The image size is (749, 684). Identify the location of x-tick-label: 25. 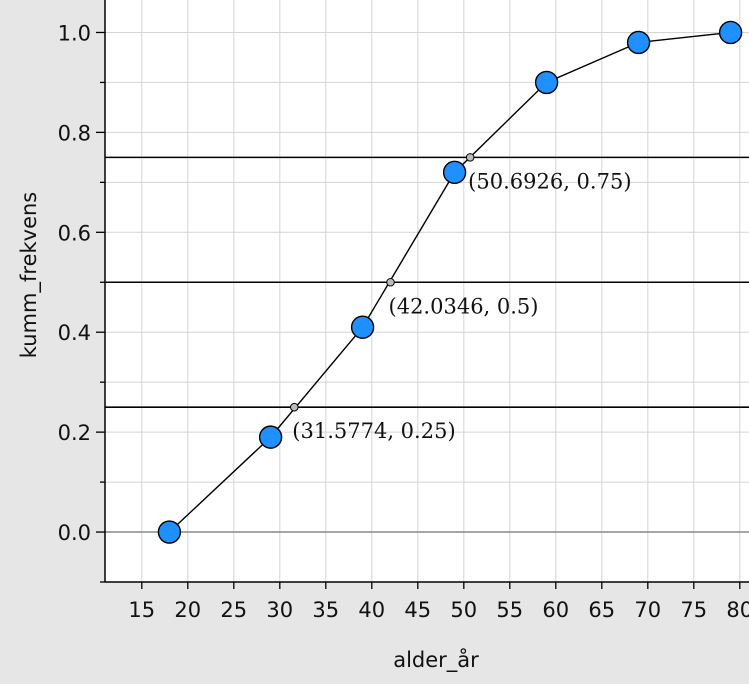
(233, 610).